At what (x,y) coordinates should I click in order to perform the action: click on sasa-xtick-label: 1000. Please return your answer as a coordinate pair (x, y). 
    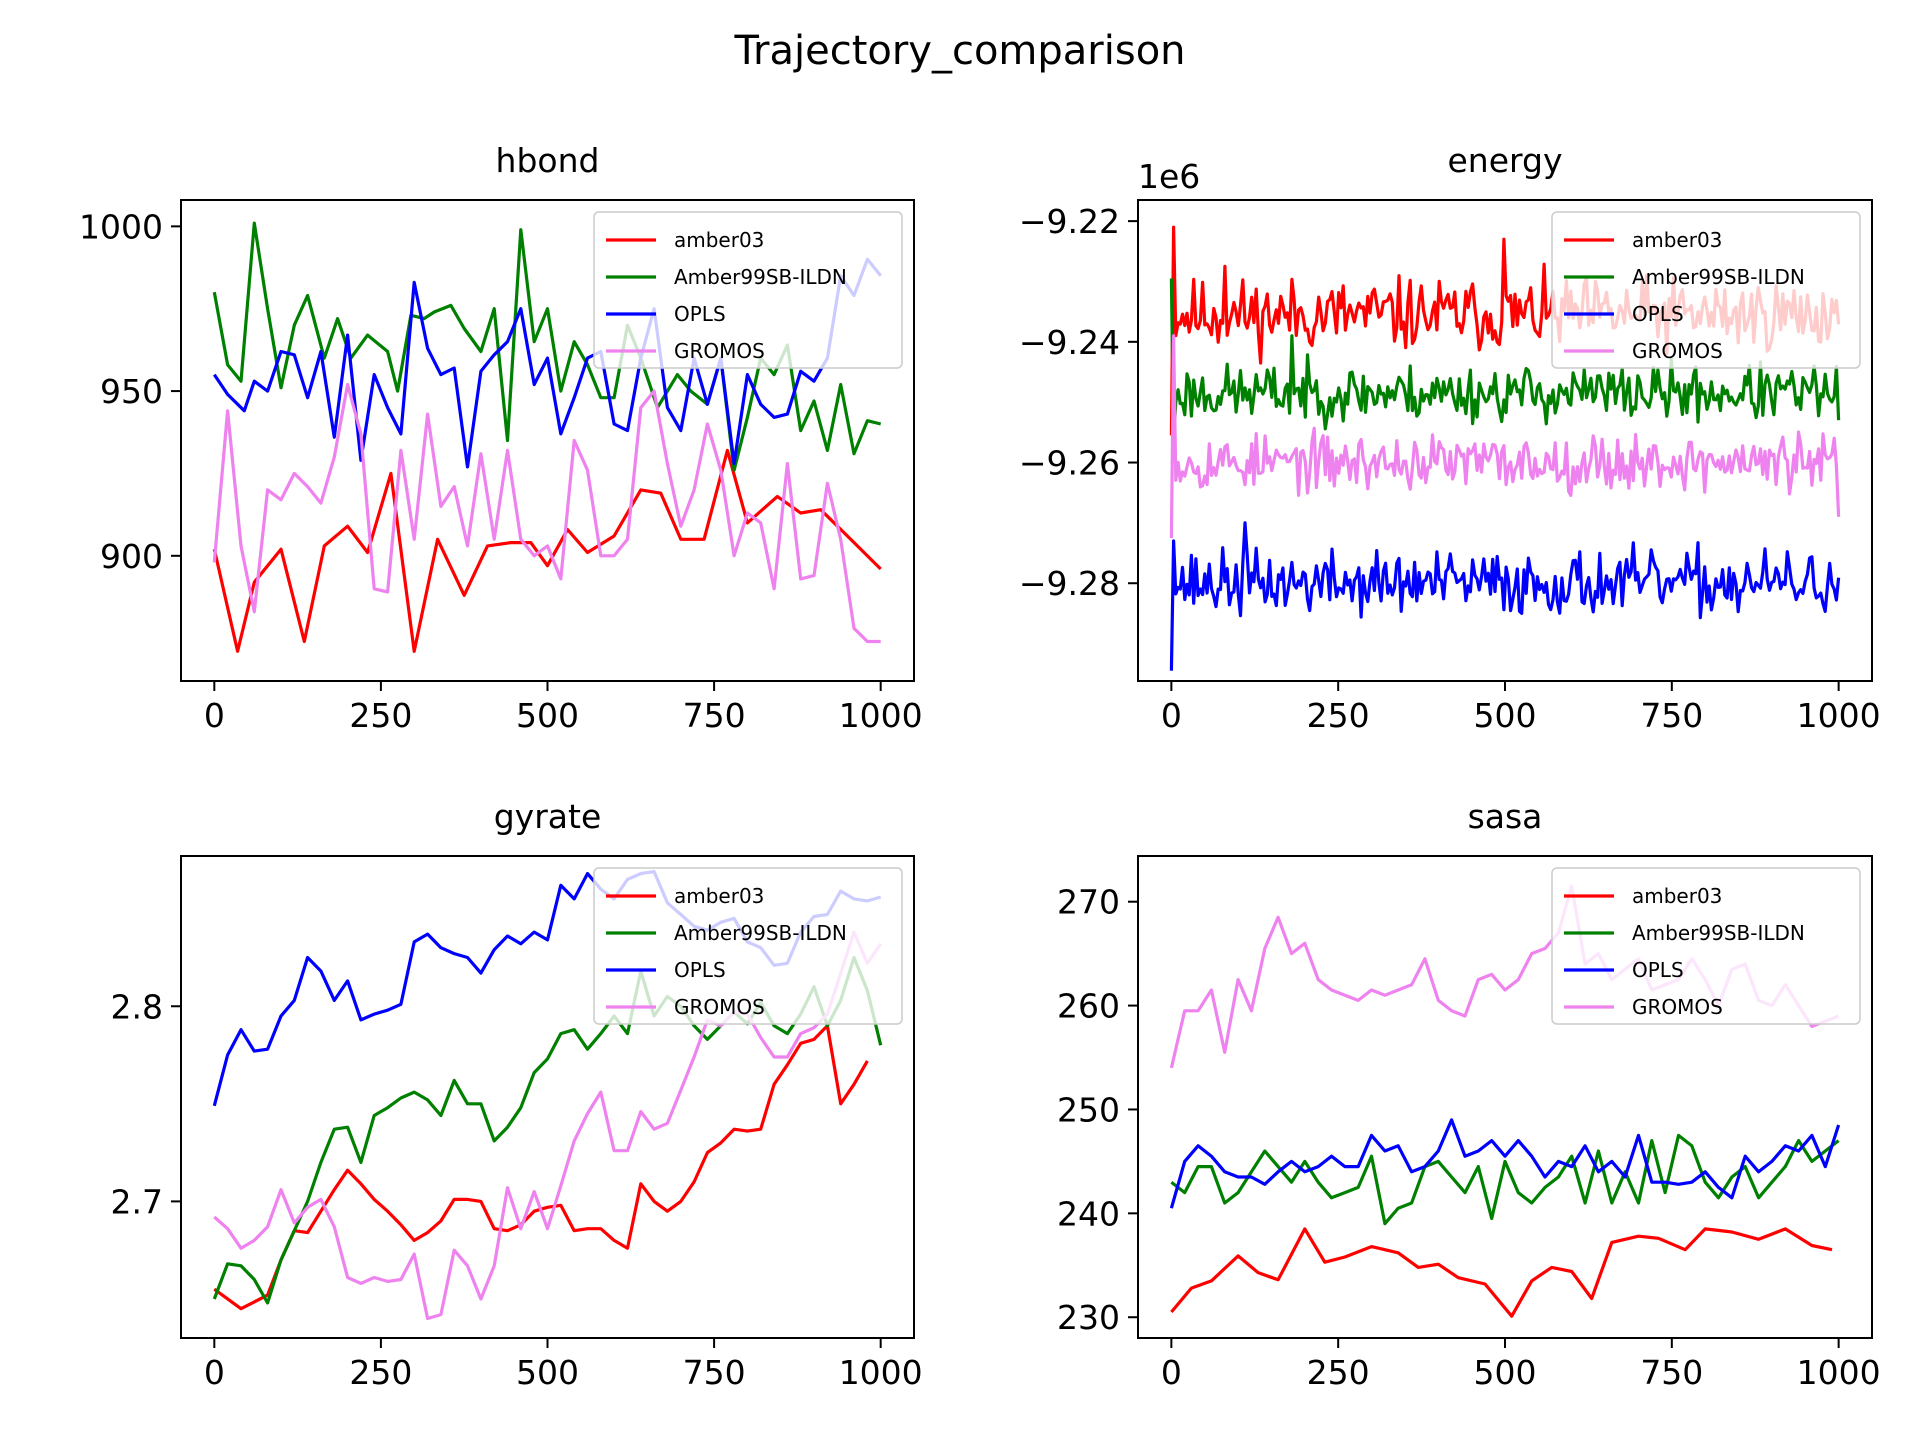
    Looking at the image, I should click on (1839, 1372).